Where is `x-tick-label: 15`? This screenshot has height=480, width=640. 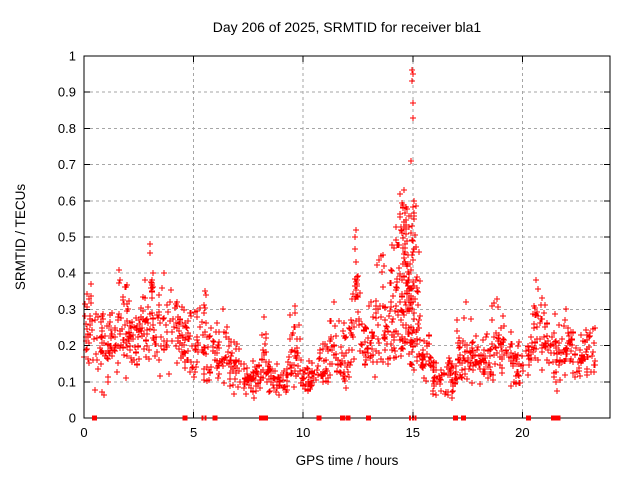 x-tick-label: 15 is located at coordinates (413, 432).